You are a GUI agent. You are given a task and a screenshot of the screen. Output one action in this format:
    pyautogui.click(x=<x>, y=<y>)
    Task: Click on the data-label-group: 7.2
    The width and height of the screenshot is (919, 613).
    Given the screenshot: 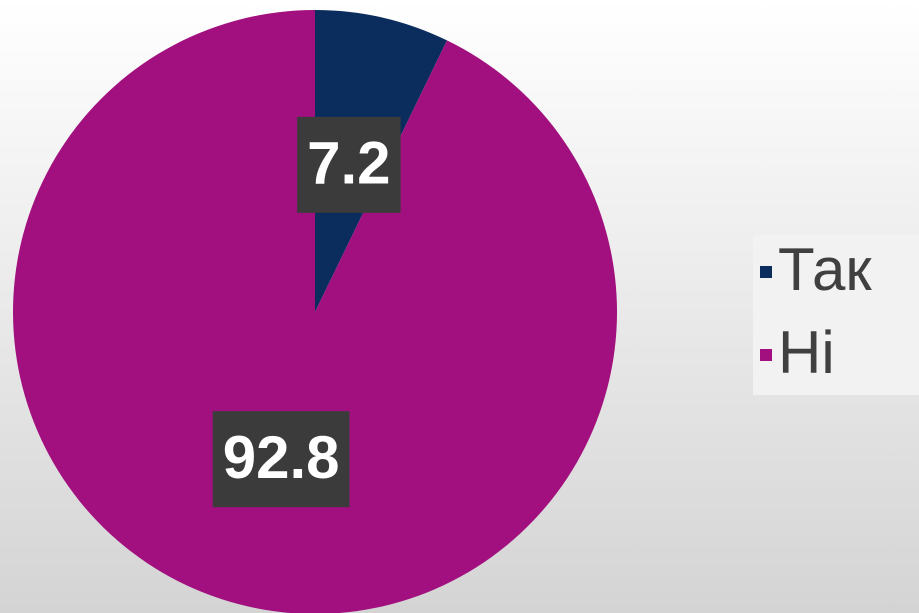 What is the action you would take?
    pyautogui.click(x=349, y=164)
    